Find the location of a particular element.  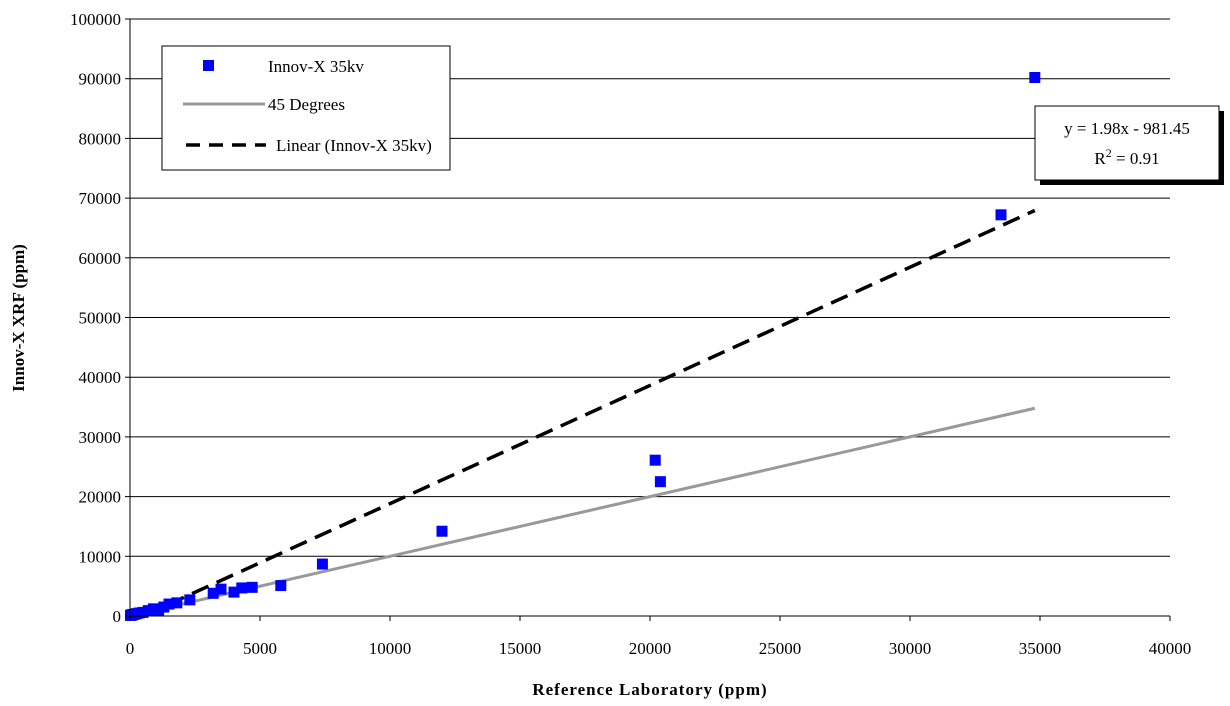

y-axis-title: Innov-X XRF (ppm) is located at coordinates (18, 318).